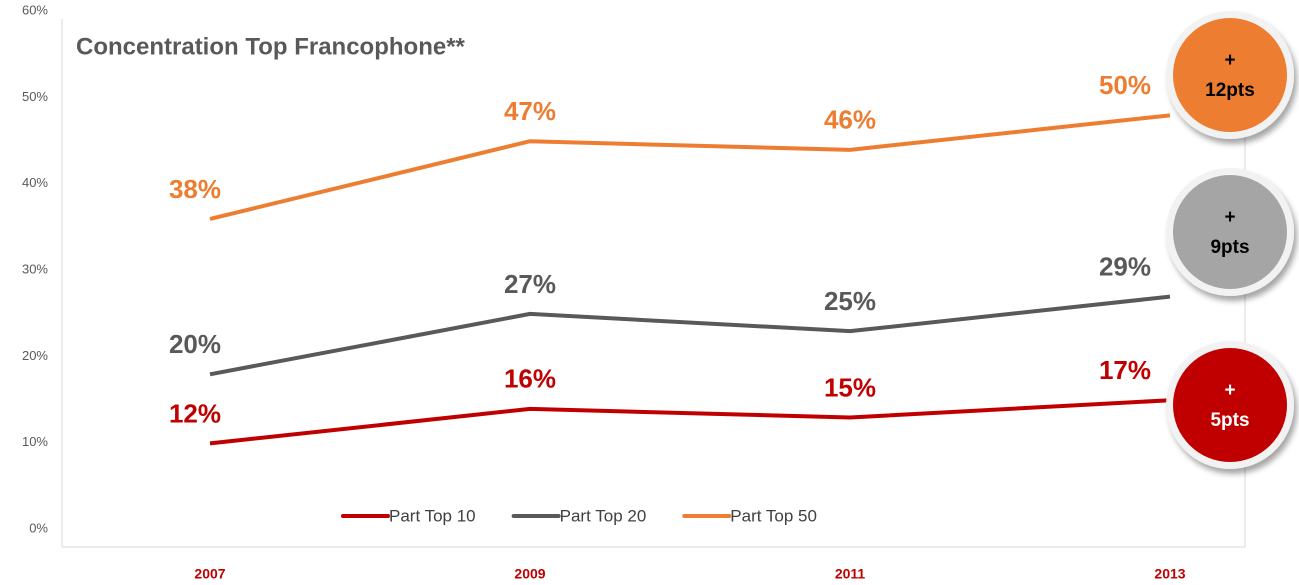  Describe the element at coordinates (35, 96) in the screenshot. I see `y-tick-label: 50%` at that location.